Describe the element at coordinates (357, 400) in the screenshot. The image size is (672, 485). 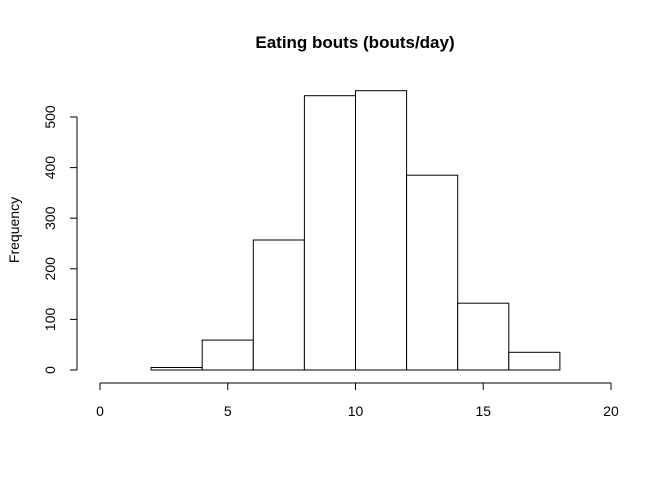
I see `x-axis: 0 5 10 15 20` at that location.